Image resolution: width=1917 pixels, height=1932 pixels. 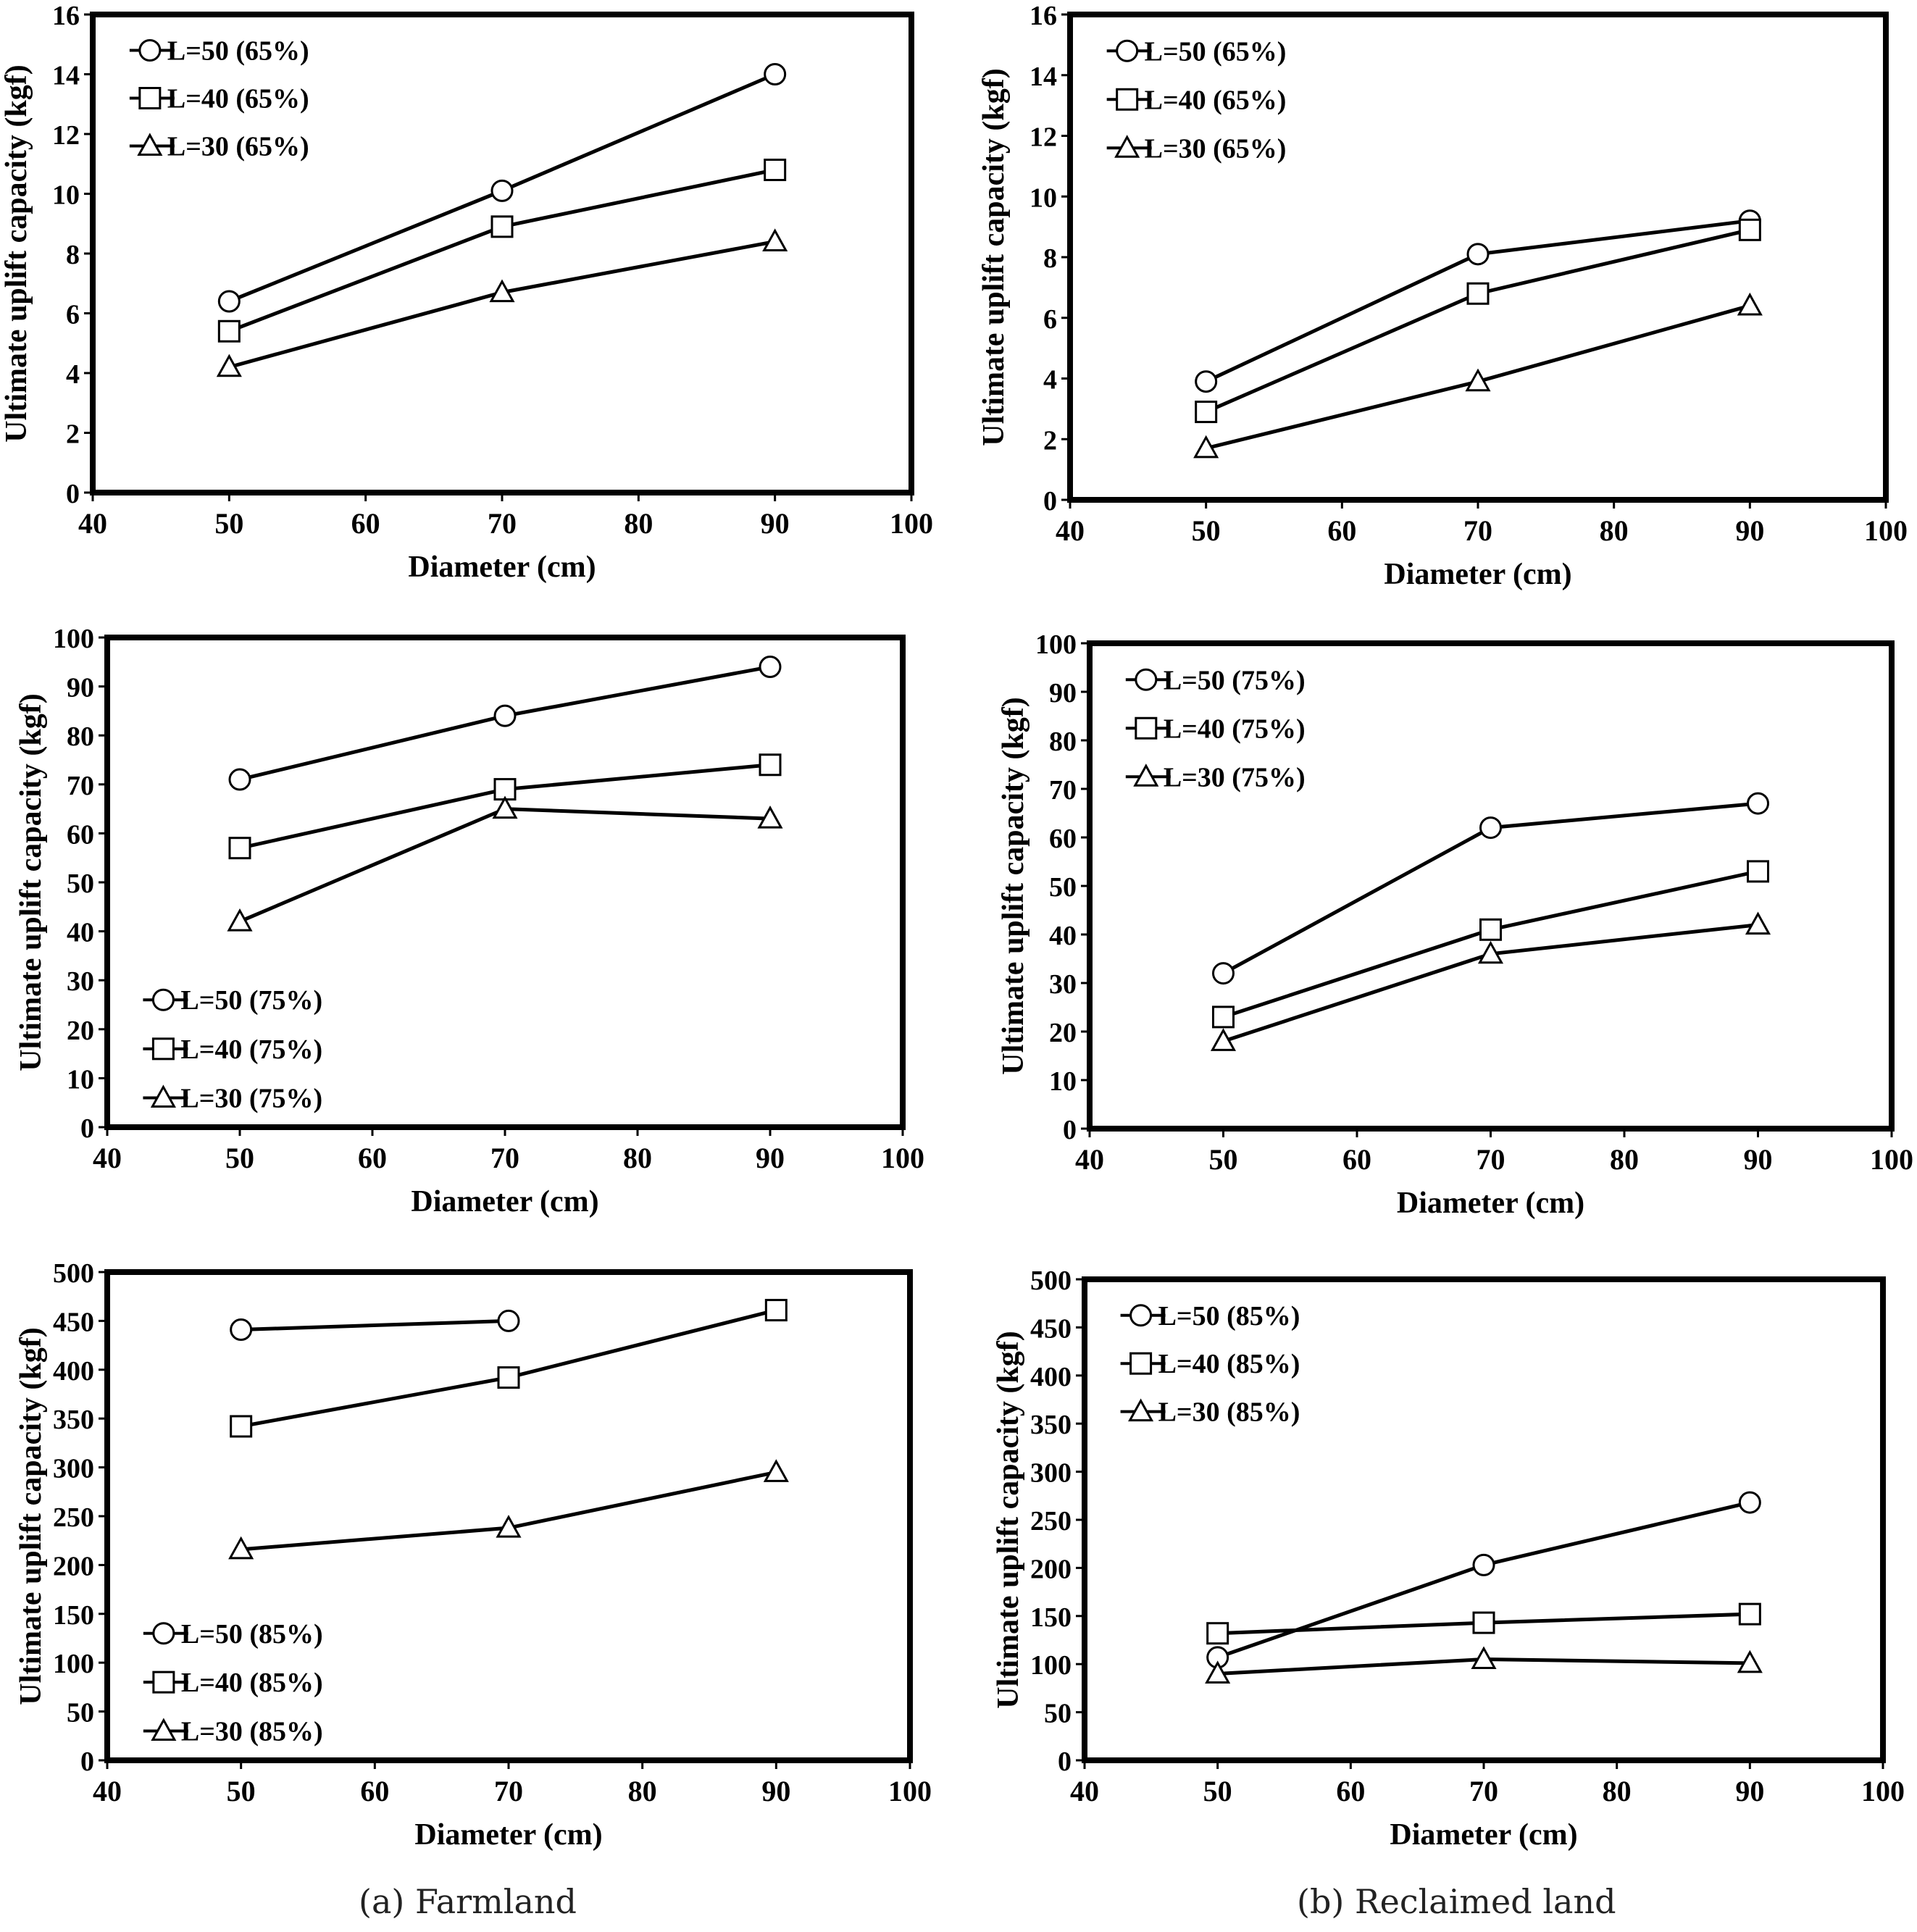 I want to click on y-tick-label: 100, so click(x=1051, y=1665).